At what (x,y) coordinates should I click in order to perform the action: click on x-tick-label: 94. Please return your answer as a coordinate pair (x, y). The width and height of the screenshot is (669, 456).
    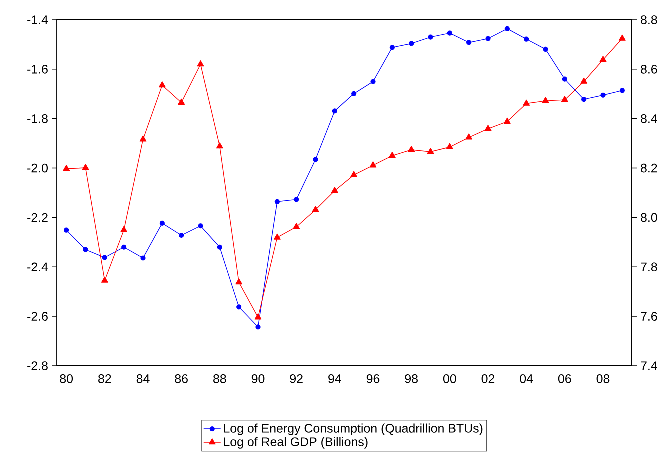
    Looking at the image, I should click on (335, 379).